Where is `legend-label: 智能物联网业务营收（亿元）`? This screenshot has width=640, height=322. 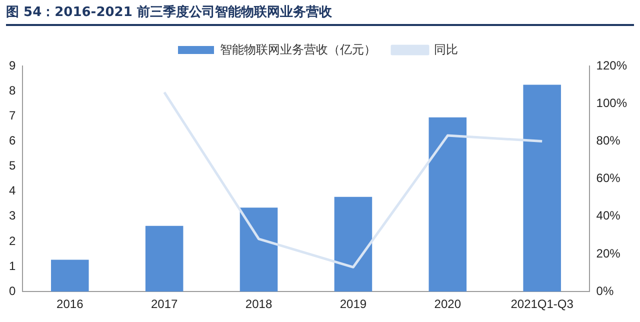
legend-label: 智能物联网业务营收（亿元） is located at coordinates (298, 49).